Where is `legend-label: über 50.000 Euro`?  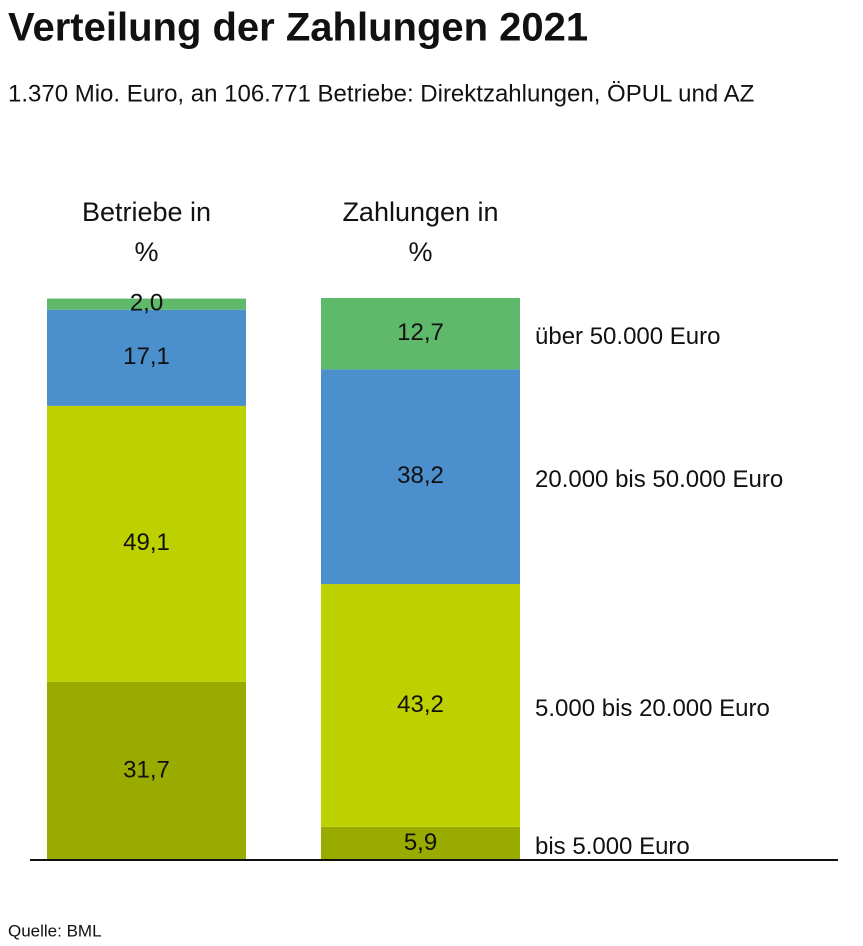 legend-label: über 50.000 Euro is located at coordinates (627, 336).